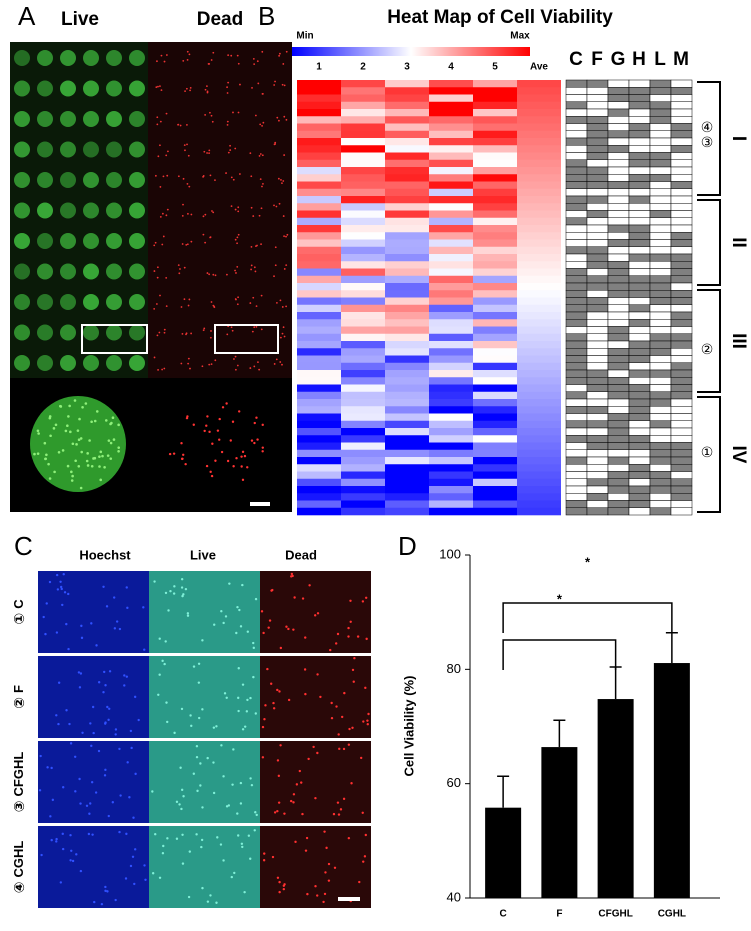  Describe the element at coordinates (20, 806) in the screenshot. I see `row-marker: ③` at that location.